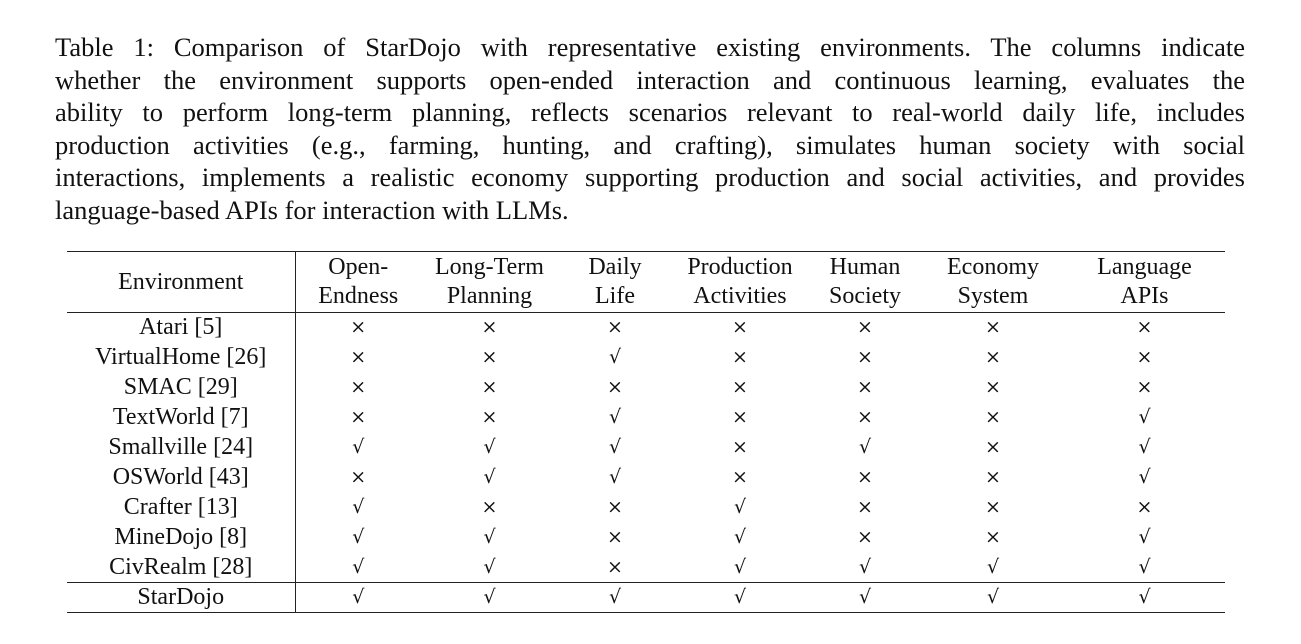  What do you see at coordinates (181, 357) in the screenshot?
I see `environment-name: VirtualHome [26]` at bounding box center [181, 357].